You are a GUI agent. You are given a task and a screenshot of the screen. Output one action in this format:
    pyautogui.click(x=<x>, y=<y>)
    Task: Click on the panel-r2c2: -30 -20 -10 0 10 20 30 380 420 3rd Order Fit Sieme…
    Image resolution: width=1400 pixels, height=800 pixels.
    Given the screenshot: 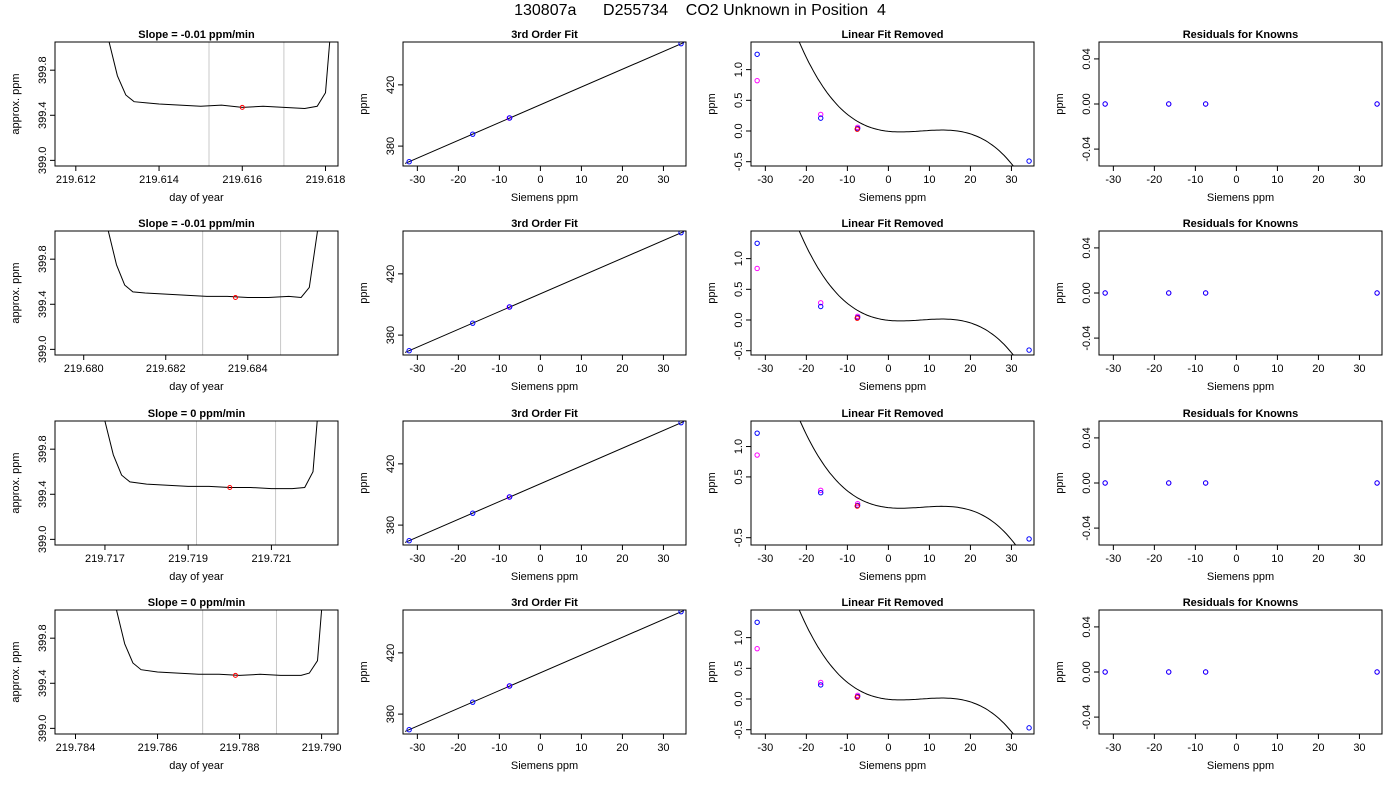 What is the action you would take?
    pyautogui.click(x=522, y=305)
    